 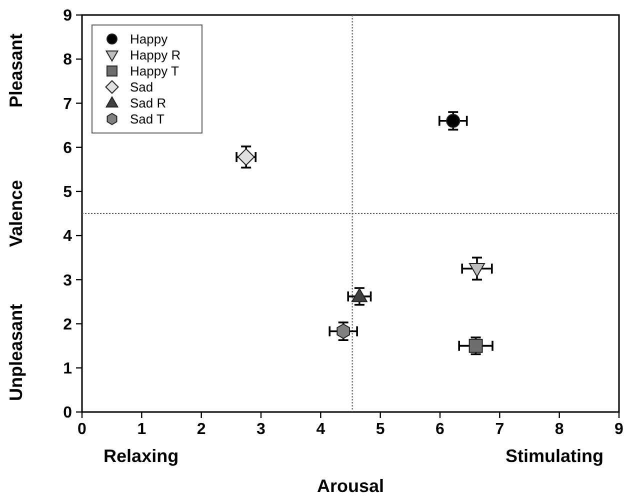 What do you see at coordinates (67, 60) in the screenshot?
I see `y-tick-label: 8` at bounding box center [67, 60].